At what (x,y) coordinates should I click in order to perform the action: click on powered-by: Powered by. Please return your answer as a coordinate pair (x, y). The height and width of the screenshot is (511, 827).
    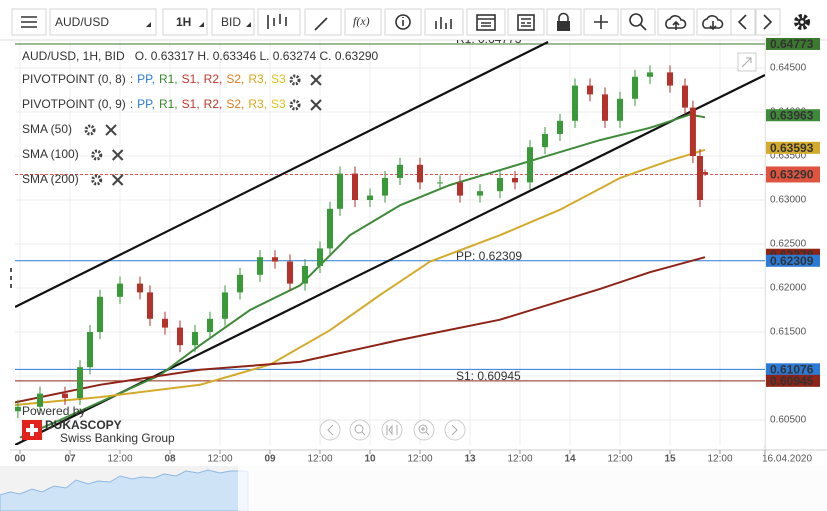
    Looking at the image, I should click on (53, 411).